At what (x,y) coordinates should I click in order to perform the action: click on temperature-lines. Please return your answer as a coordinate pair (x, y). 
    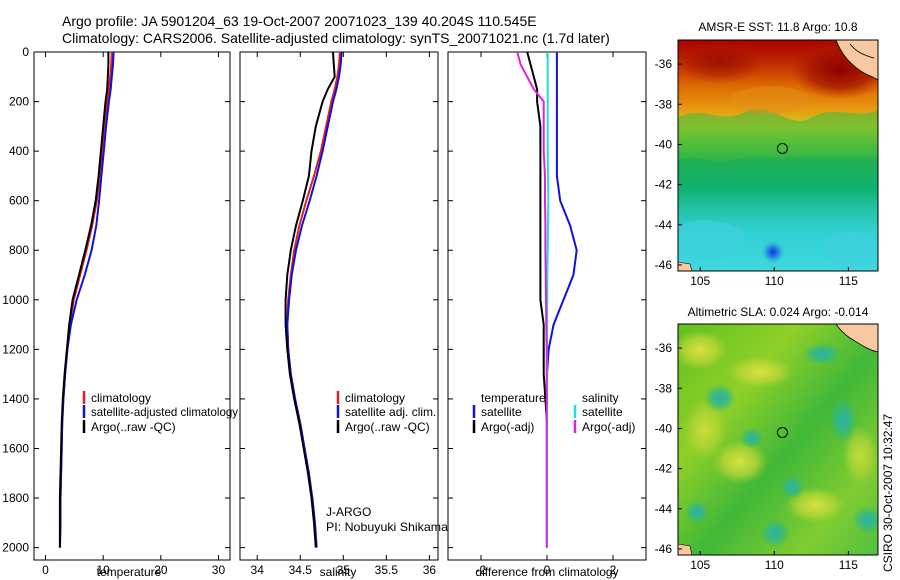
    Looking at the image, I should click on (86, 299).